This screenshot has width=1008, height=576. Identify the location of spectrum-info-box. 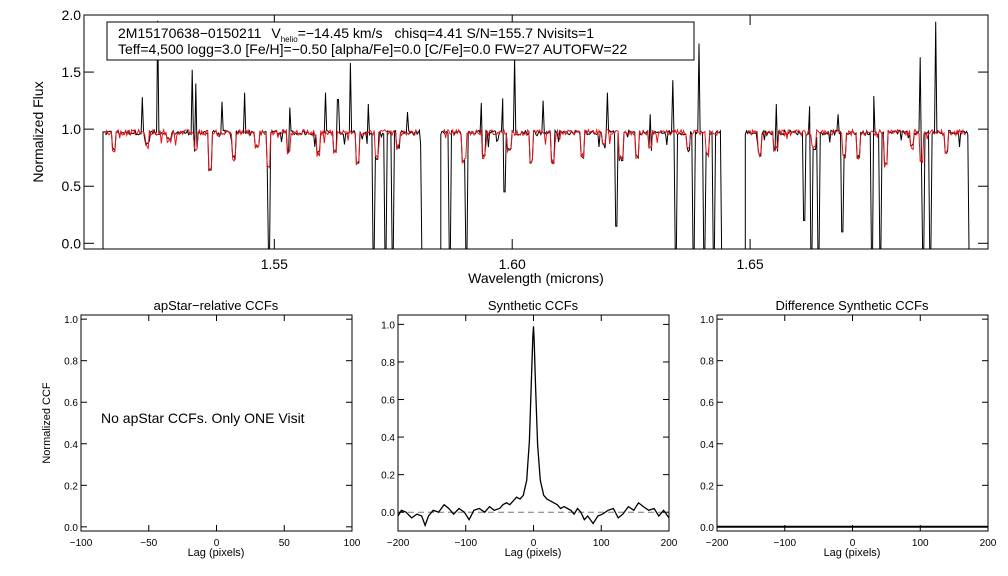
(400, 41).